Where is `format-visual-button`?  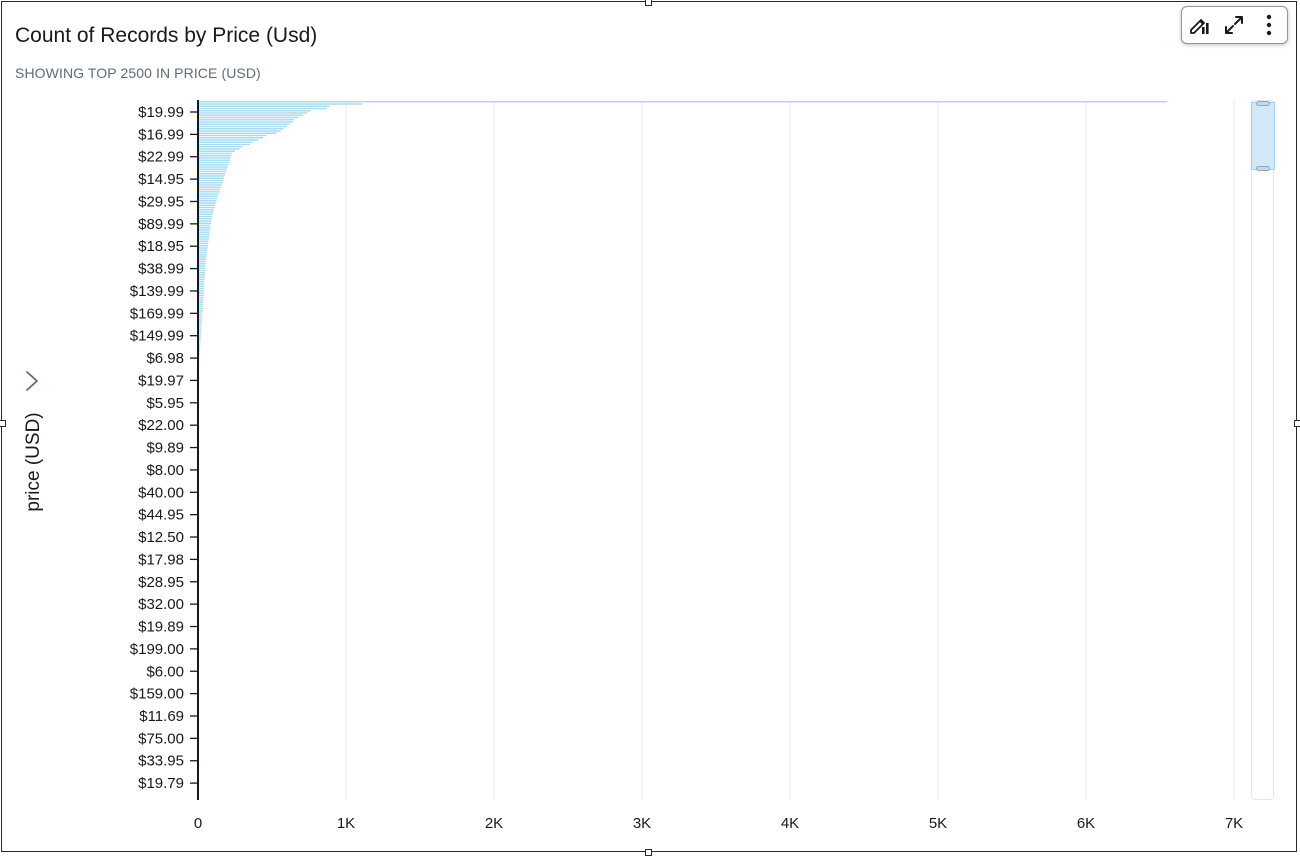
format-visual-button is located at coordinates (1200, 25).